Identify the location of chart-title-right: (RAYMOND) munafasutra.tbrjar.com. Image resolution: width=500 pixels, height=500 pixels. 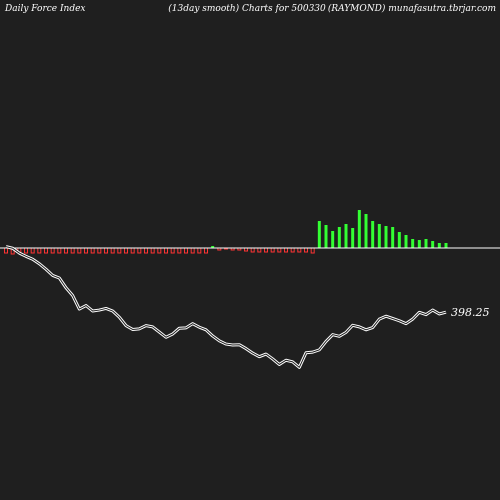
(412, 8).